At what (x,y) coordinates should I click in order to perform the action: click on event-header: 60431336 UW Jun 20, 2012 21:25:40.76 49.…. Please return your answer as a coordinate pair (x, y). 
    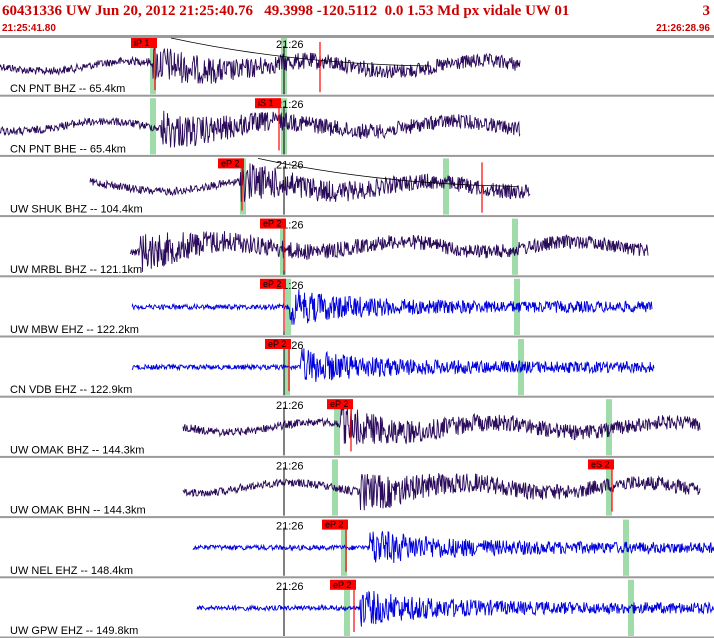
    Looking at the image, I should click on (357, 11).